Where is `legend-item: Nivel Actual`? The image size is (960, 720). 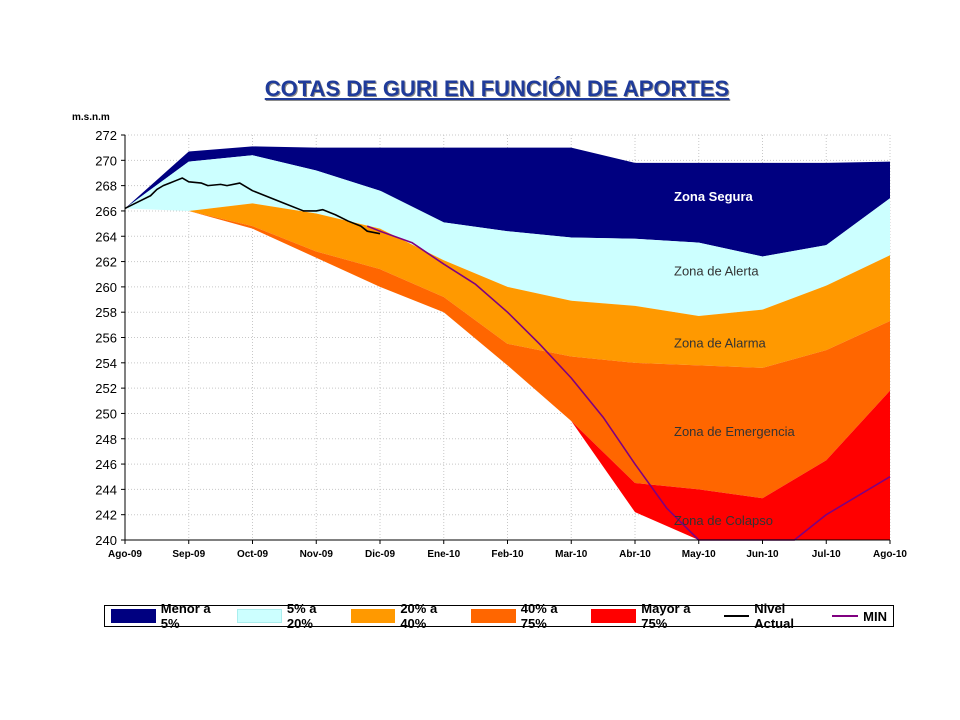 legend-item: Nivel Actual is located at coordinates (774, 616).